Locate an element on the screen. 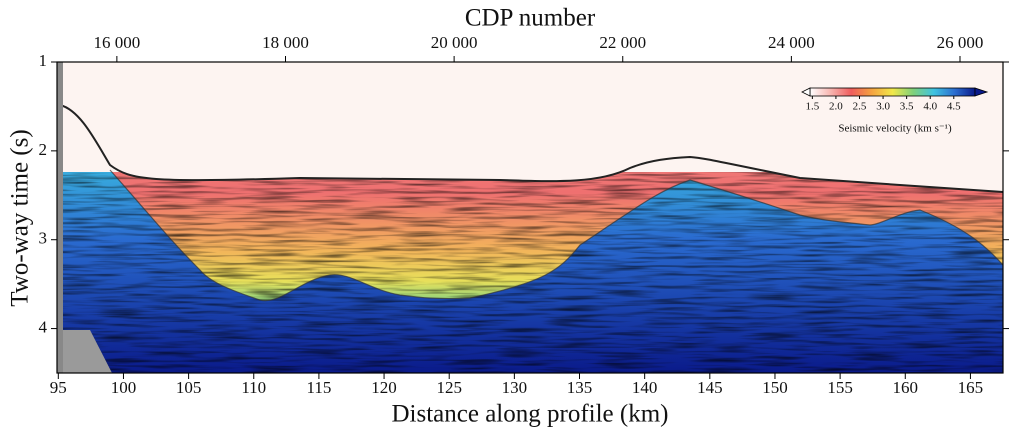 This screenshot has height=444, width=1024. x-tick-label: 145 is located at coordinates (710, 387).